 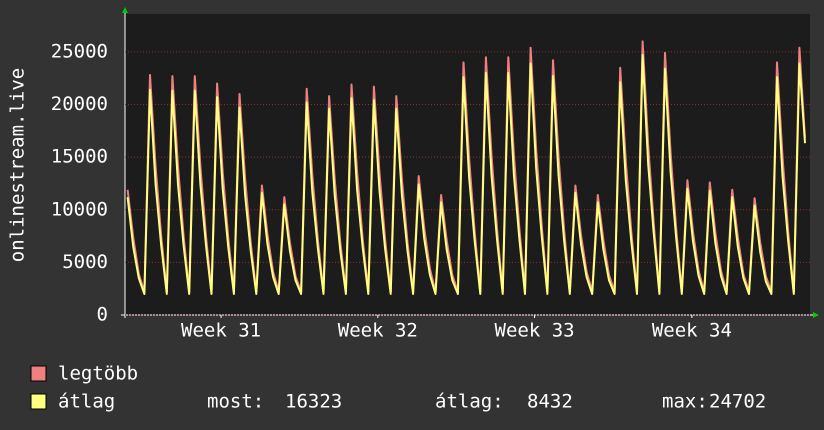 What do you see at coordinates (102, 315) in the screenshot?
I see `y-tick-label: 0` at bounding box center [102, 315].